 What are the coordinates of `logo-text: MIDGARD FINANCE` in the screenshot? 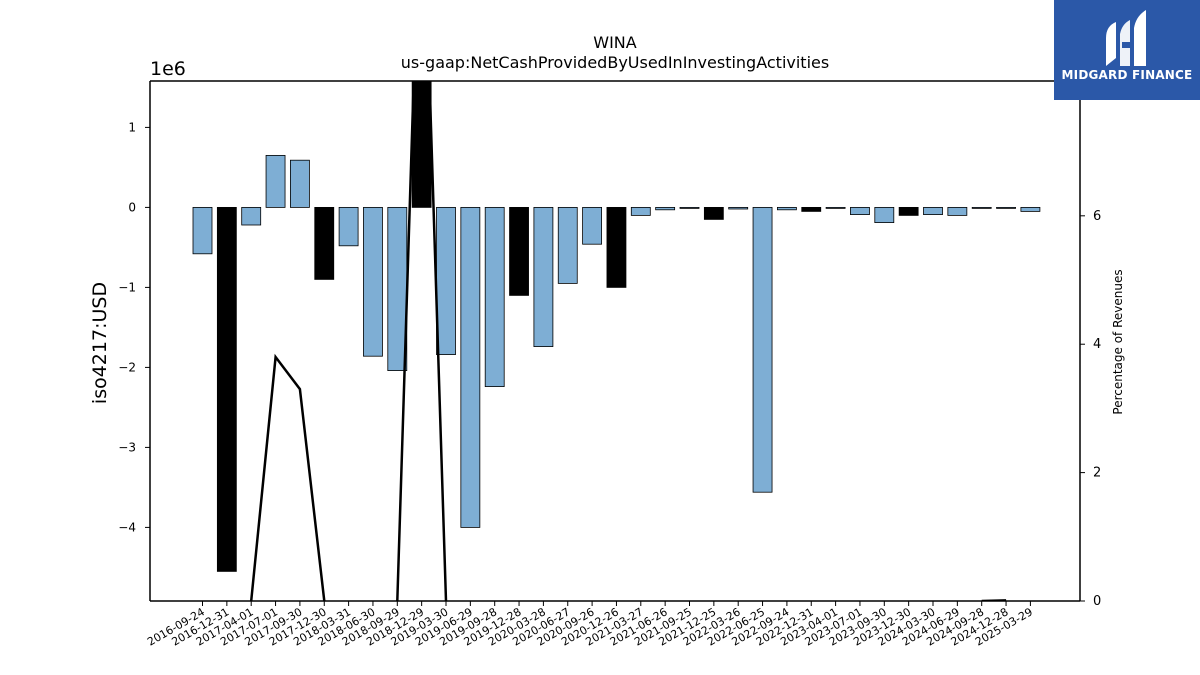 It's located at (1127, 75).